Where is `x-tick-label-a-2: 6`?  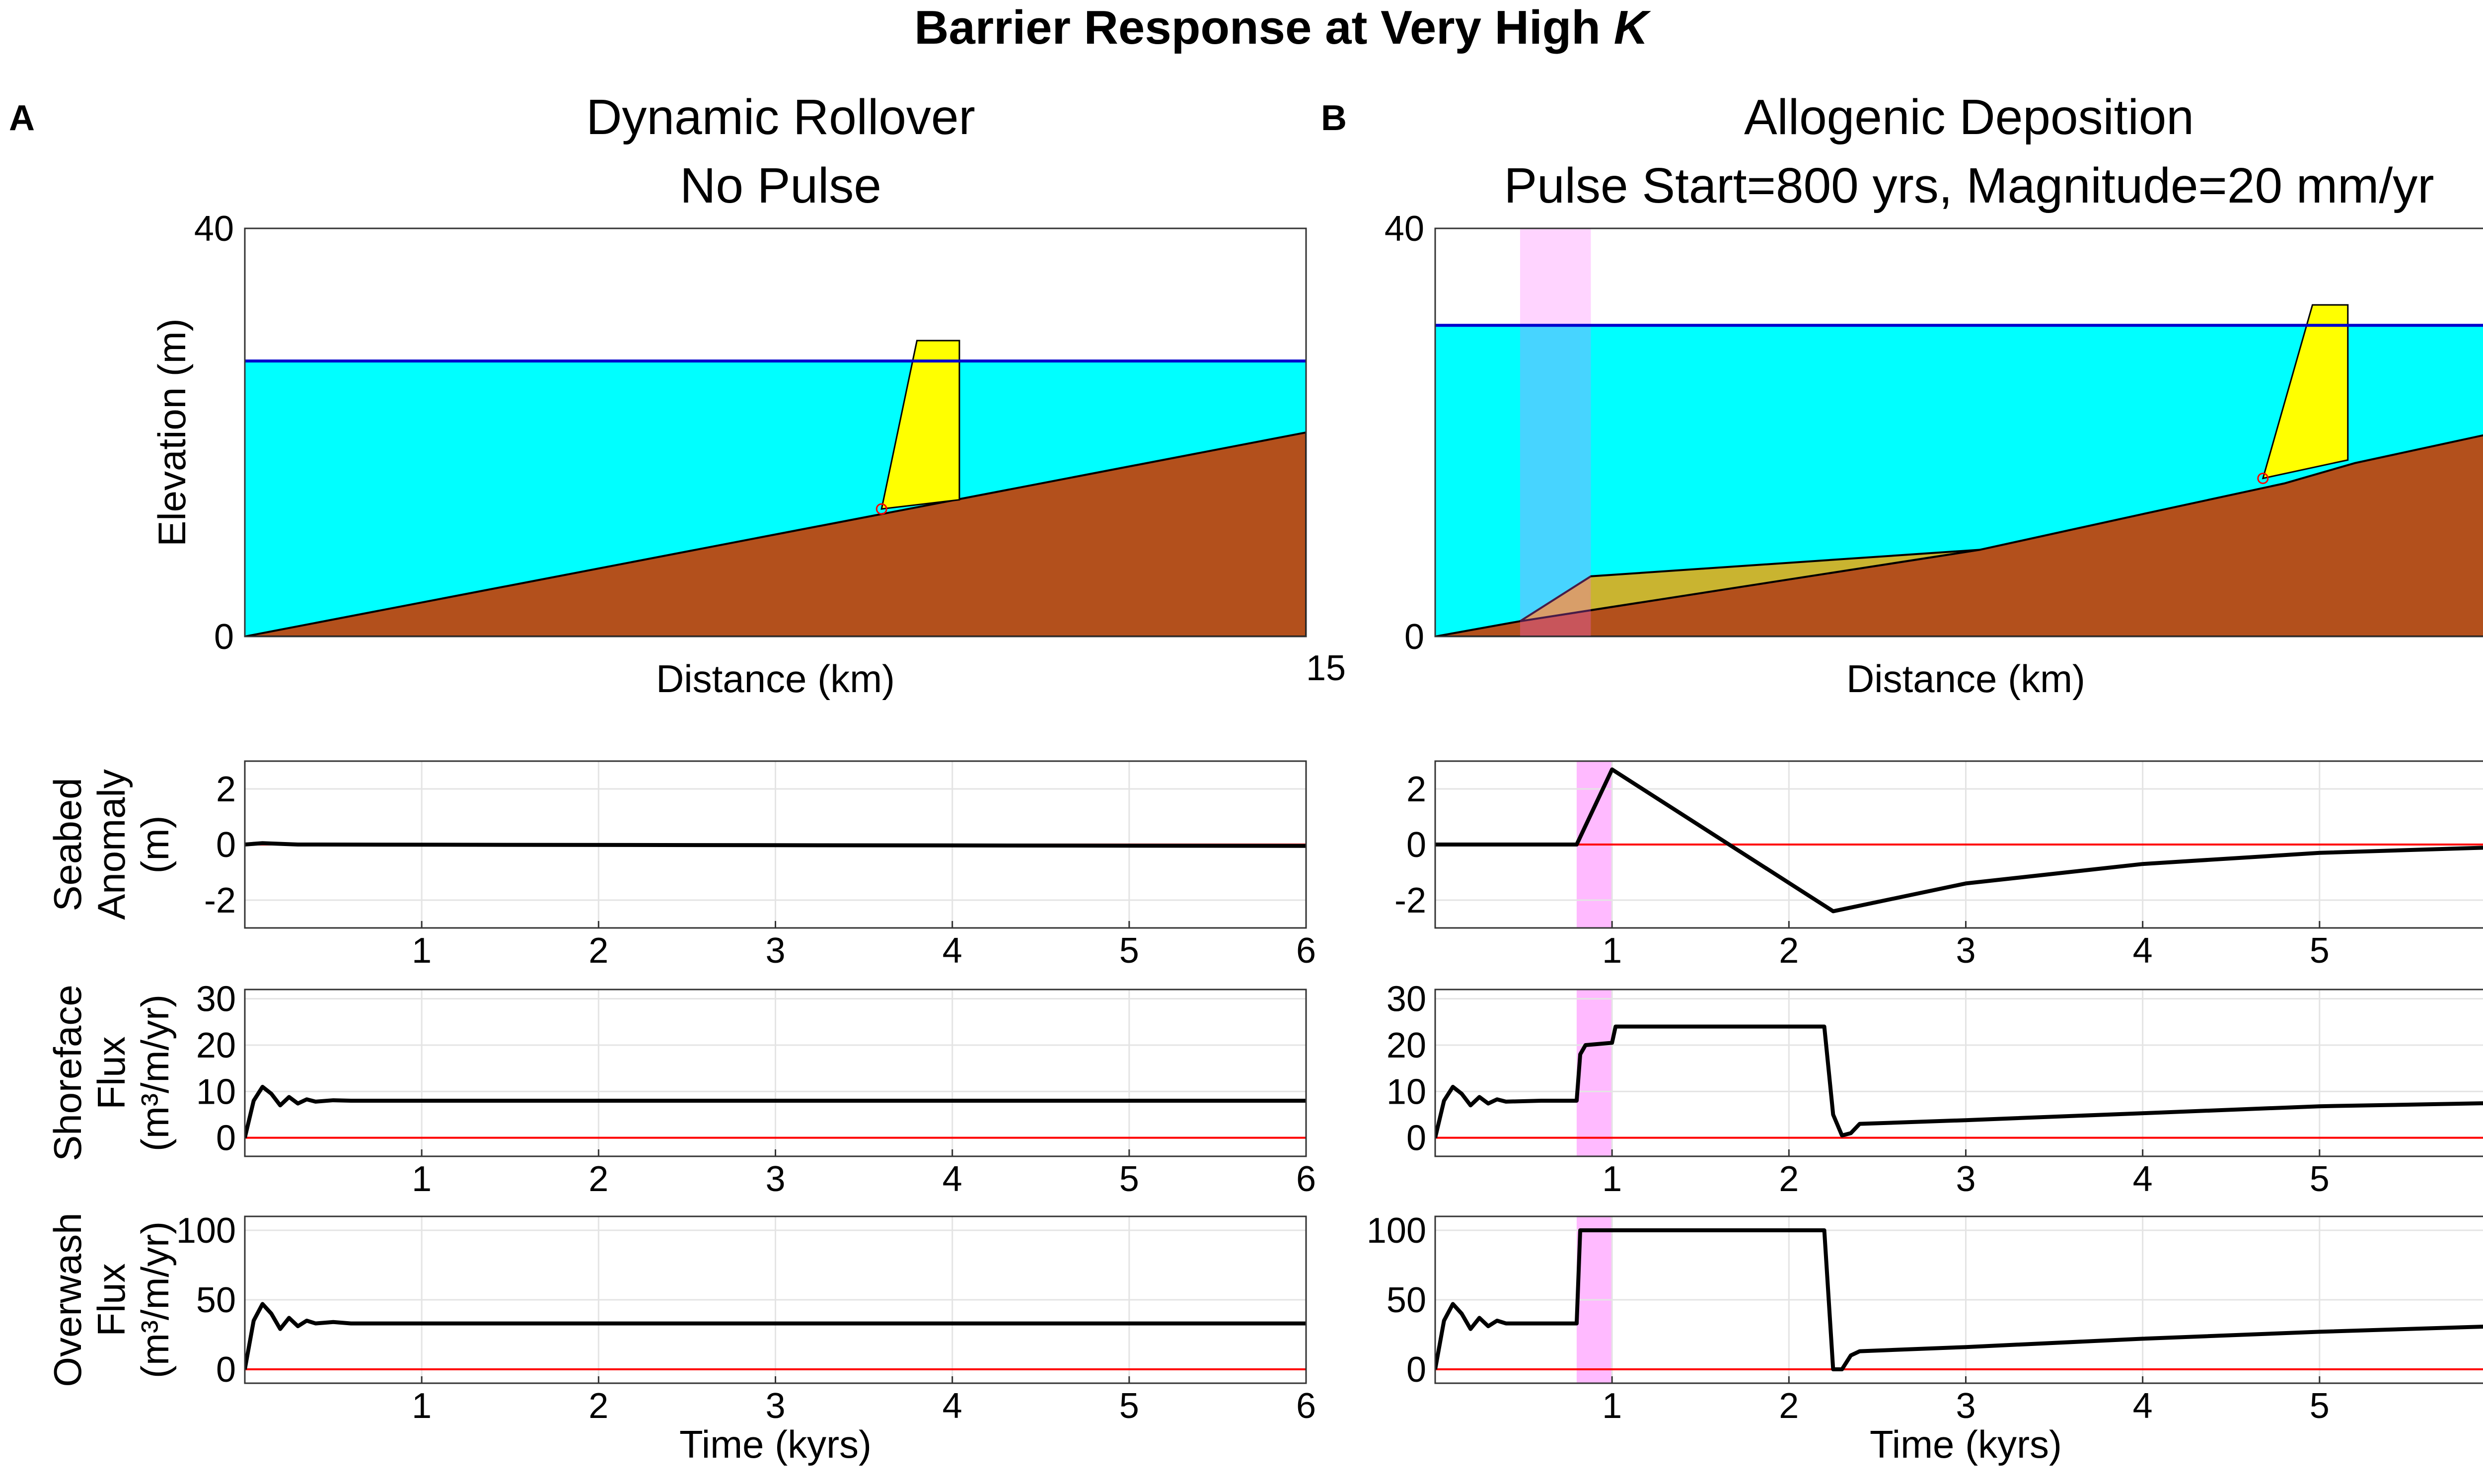
x-tick-label-a-2: 6 is located at coordinates (1306, 1179).